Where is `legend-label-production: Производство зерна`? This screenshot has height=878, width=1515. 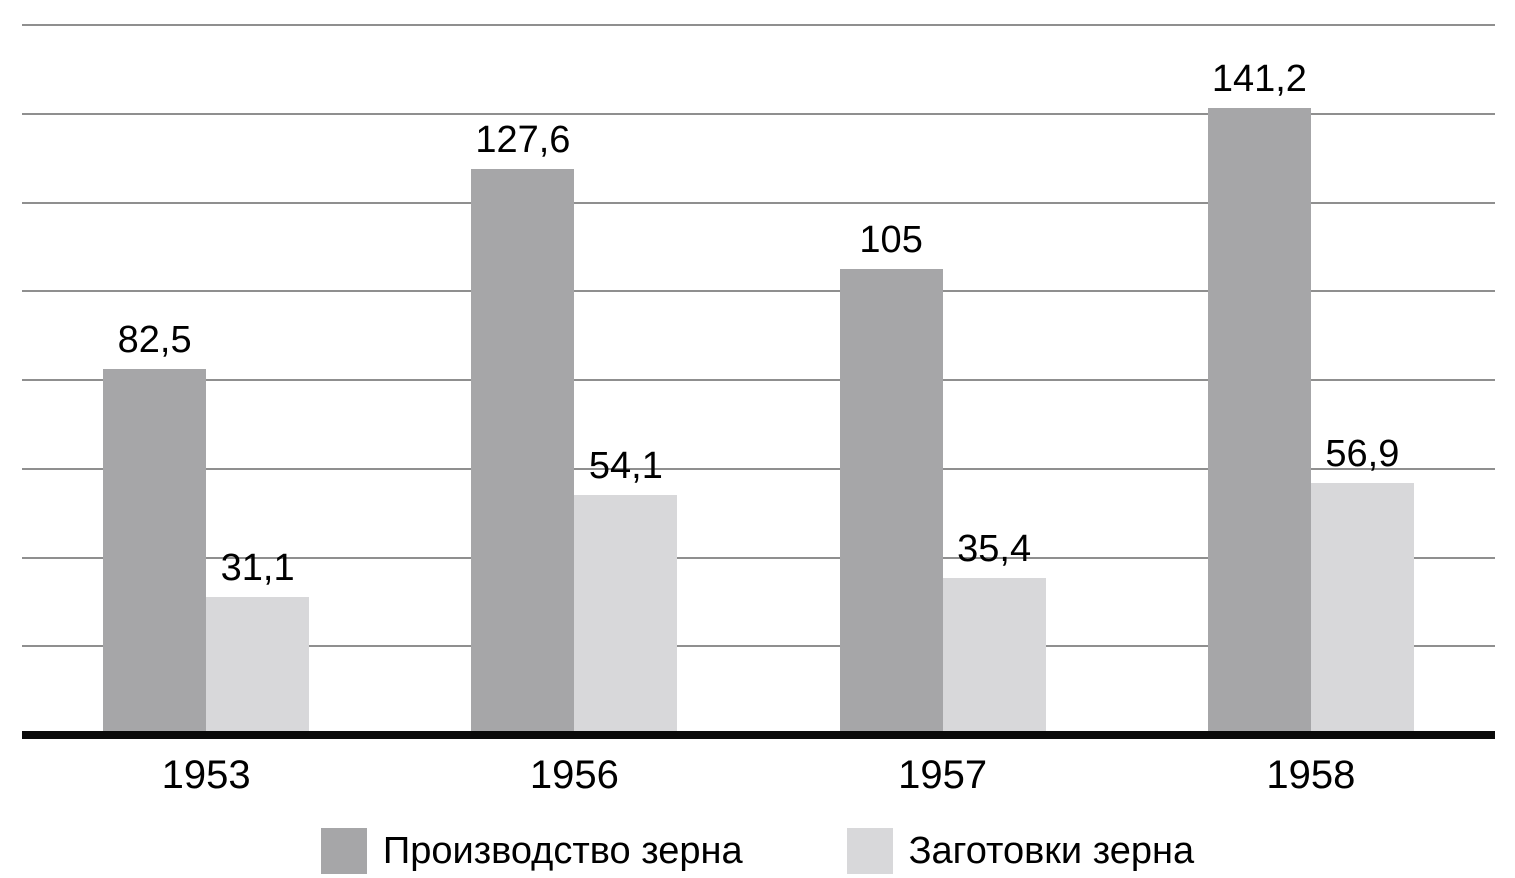
legend-label-production: Производство зерна is located at coordinates (562, 851).